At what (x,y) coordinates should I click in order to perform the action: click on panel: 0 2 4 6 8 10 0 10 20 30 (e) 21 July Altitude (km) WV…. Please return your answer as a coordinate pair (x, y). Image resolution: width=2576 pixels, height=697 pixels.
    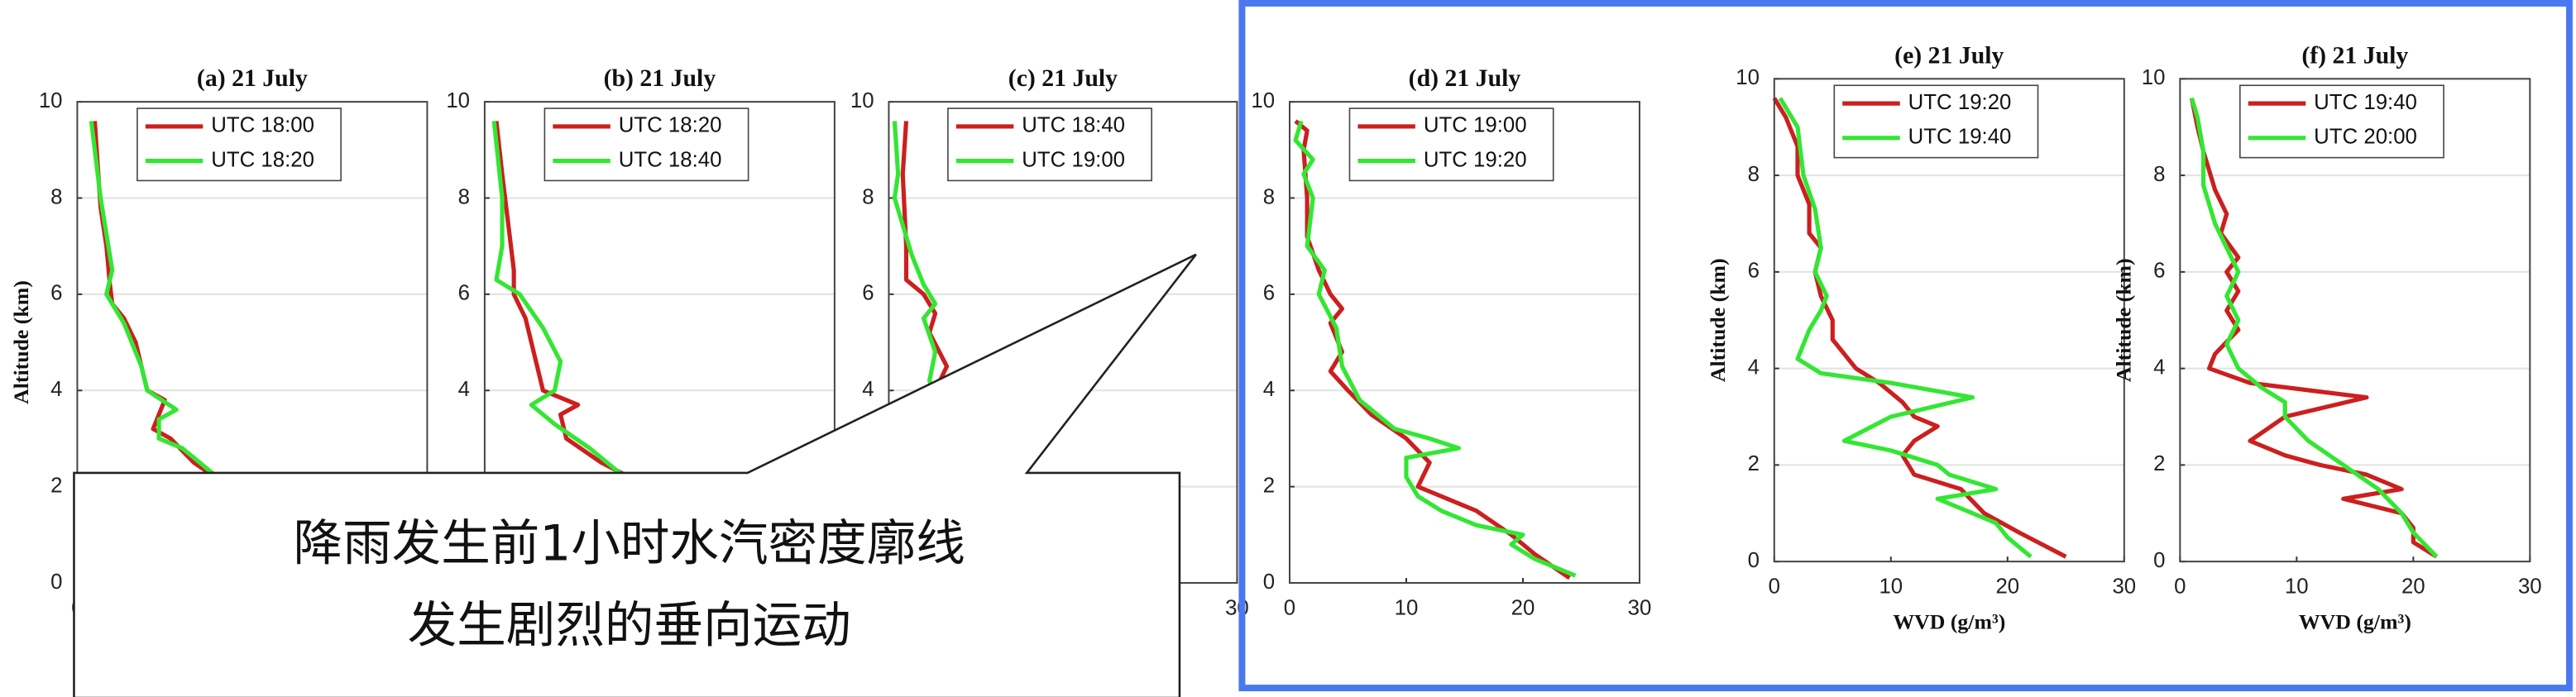
    Looking at the image, I should click on (1921, 337).